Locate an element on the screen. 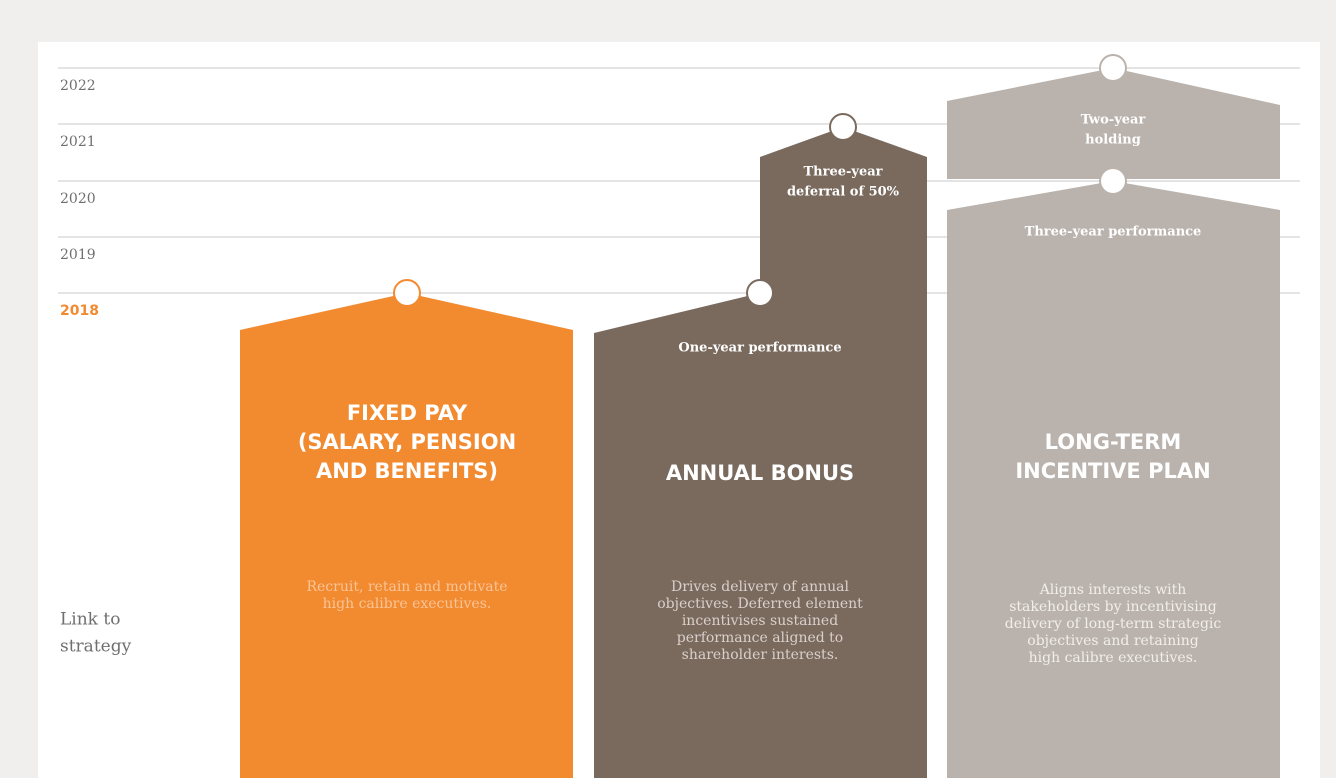  period-label: Two-year is located at coordinates (1113, 120).